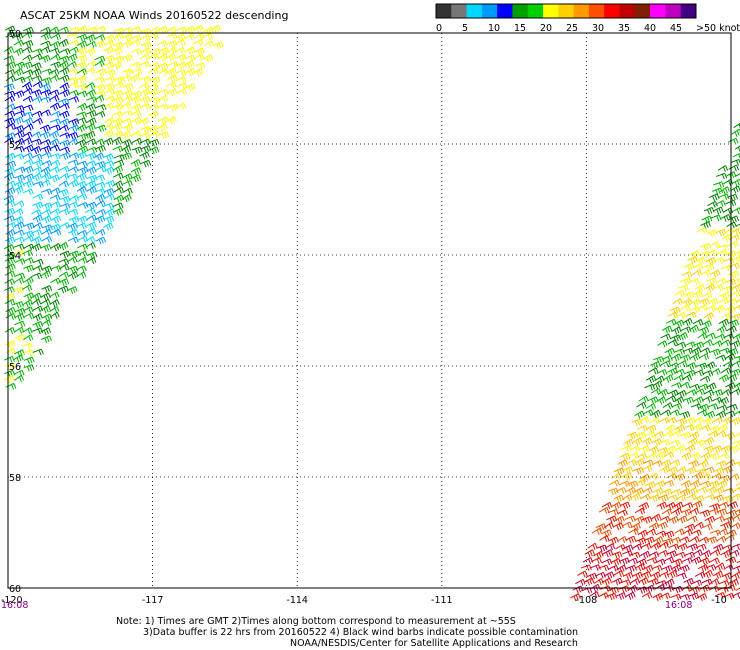 This screenshot has height=650, width=740. Describe the element at coordinates (587, 600) in the screenshot. I see `lon-label: -108` at that location.